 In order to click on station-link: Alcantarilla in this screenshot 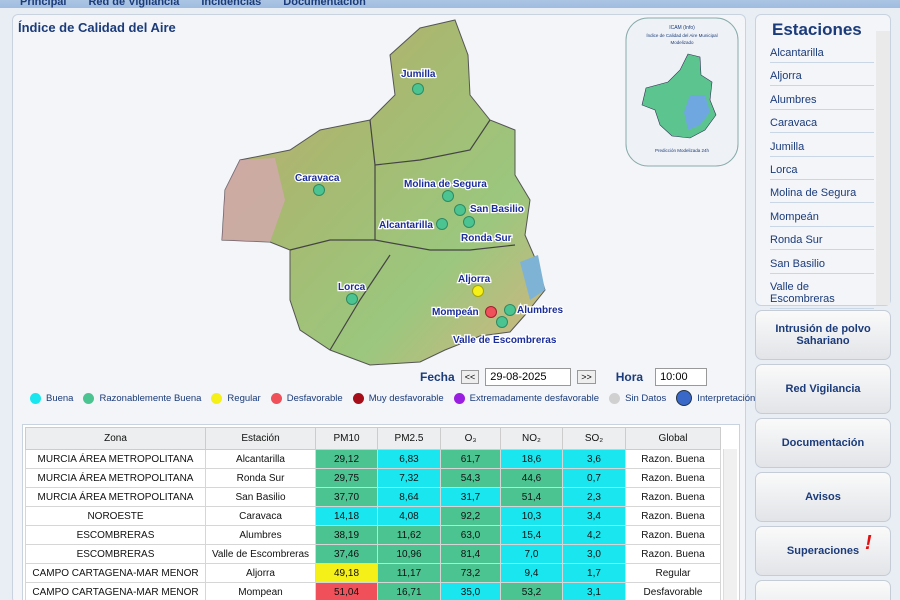, I will do `click(822, 55)`.